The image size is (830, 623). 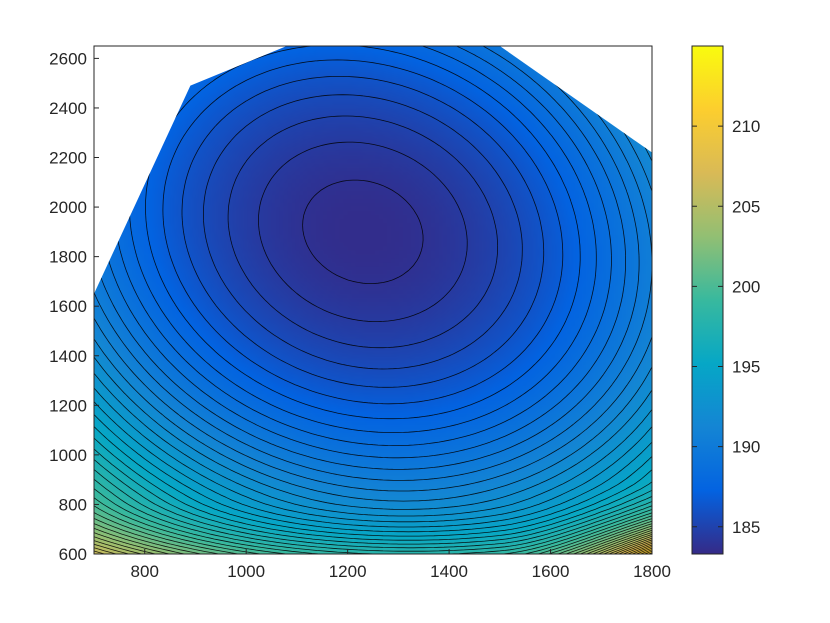 What do you see at coordinates (73, 504) in the screenshot?
I see `y-tick-label: 800` at bounding box center [73, 504].